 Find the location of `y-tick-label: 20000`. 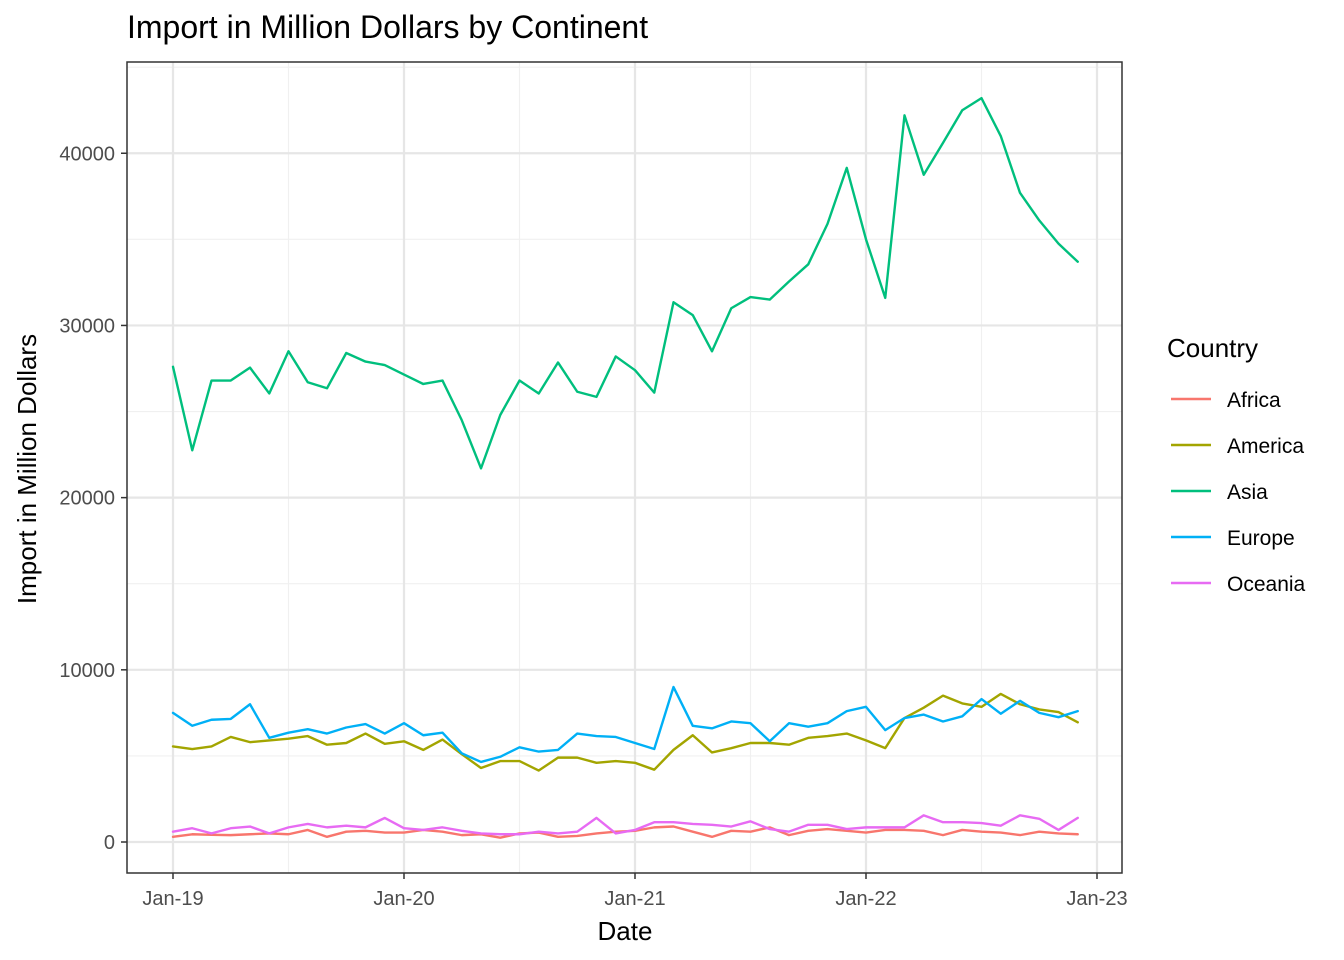

y-tick-label: 20000 is located at coordinates (87, 499).